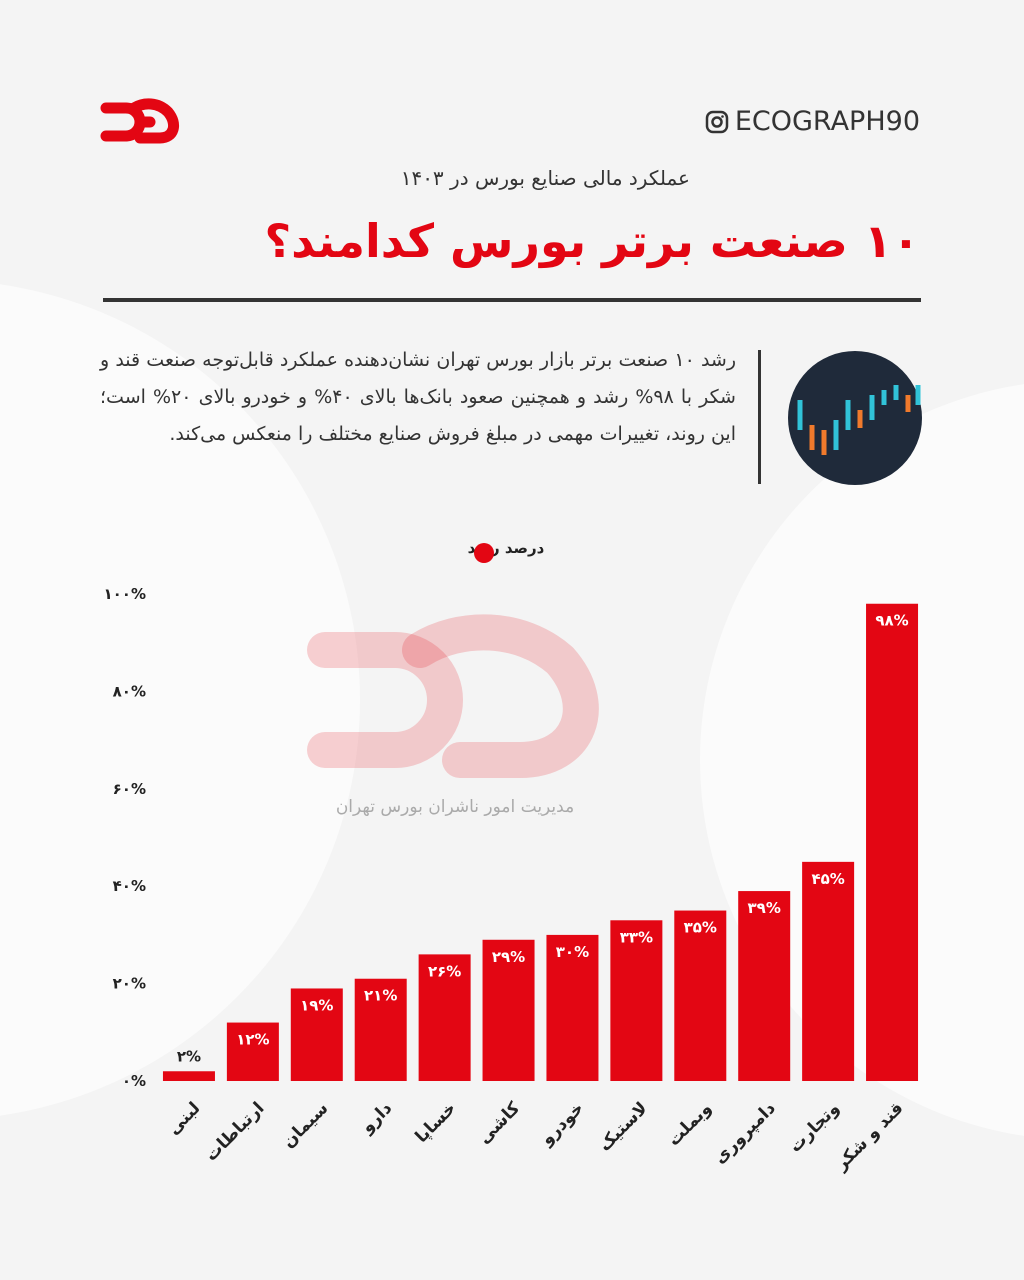 This screenshot has height=1280, width=1024. What do you see at coordinates (184, 1118) in the screenshot?
I see `x-tick-label: لبنی` at bounding box center [184, 1118].